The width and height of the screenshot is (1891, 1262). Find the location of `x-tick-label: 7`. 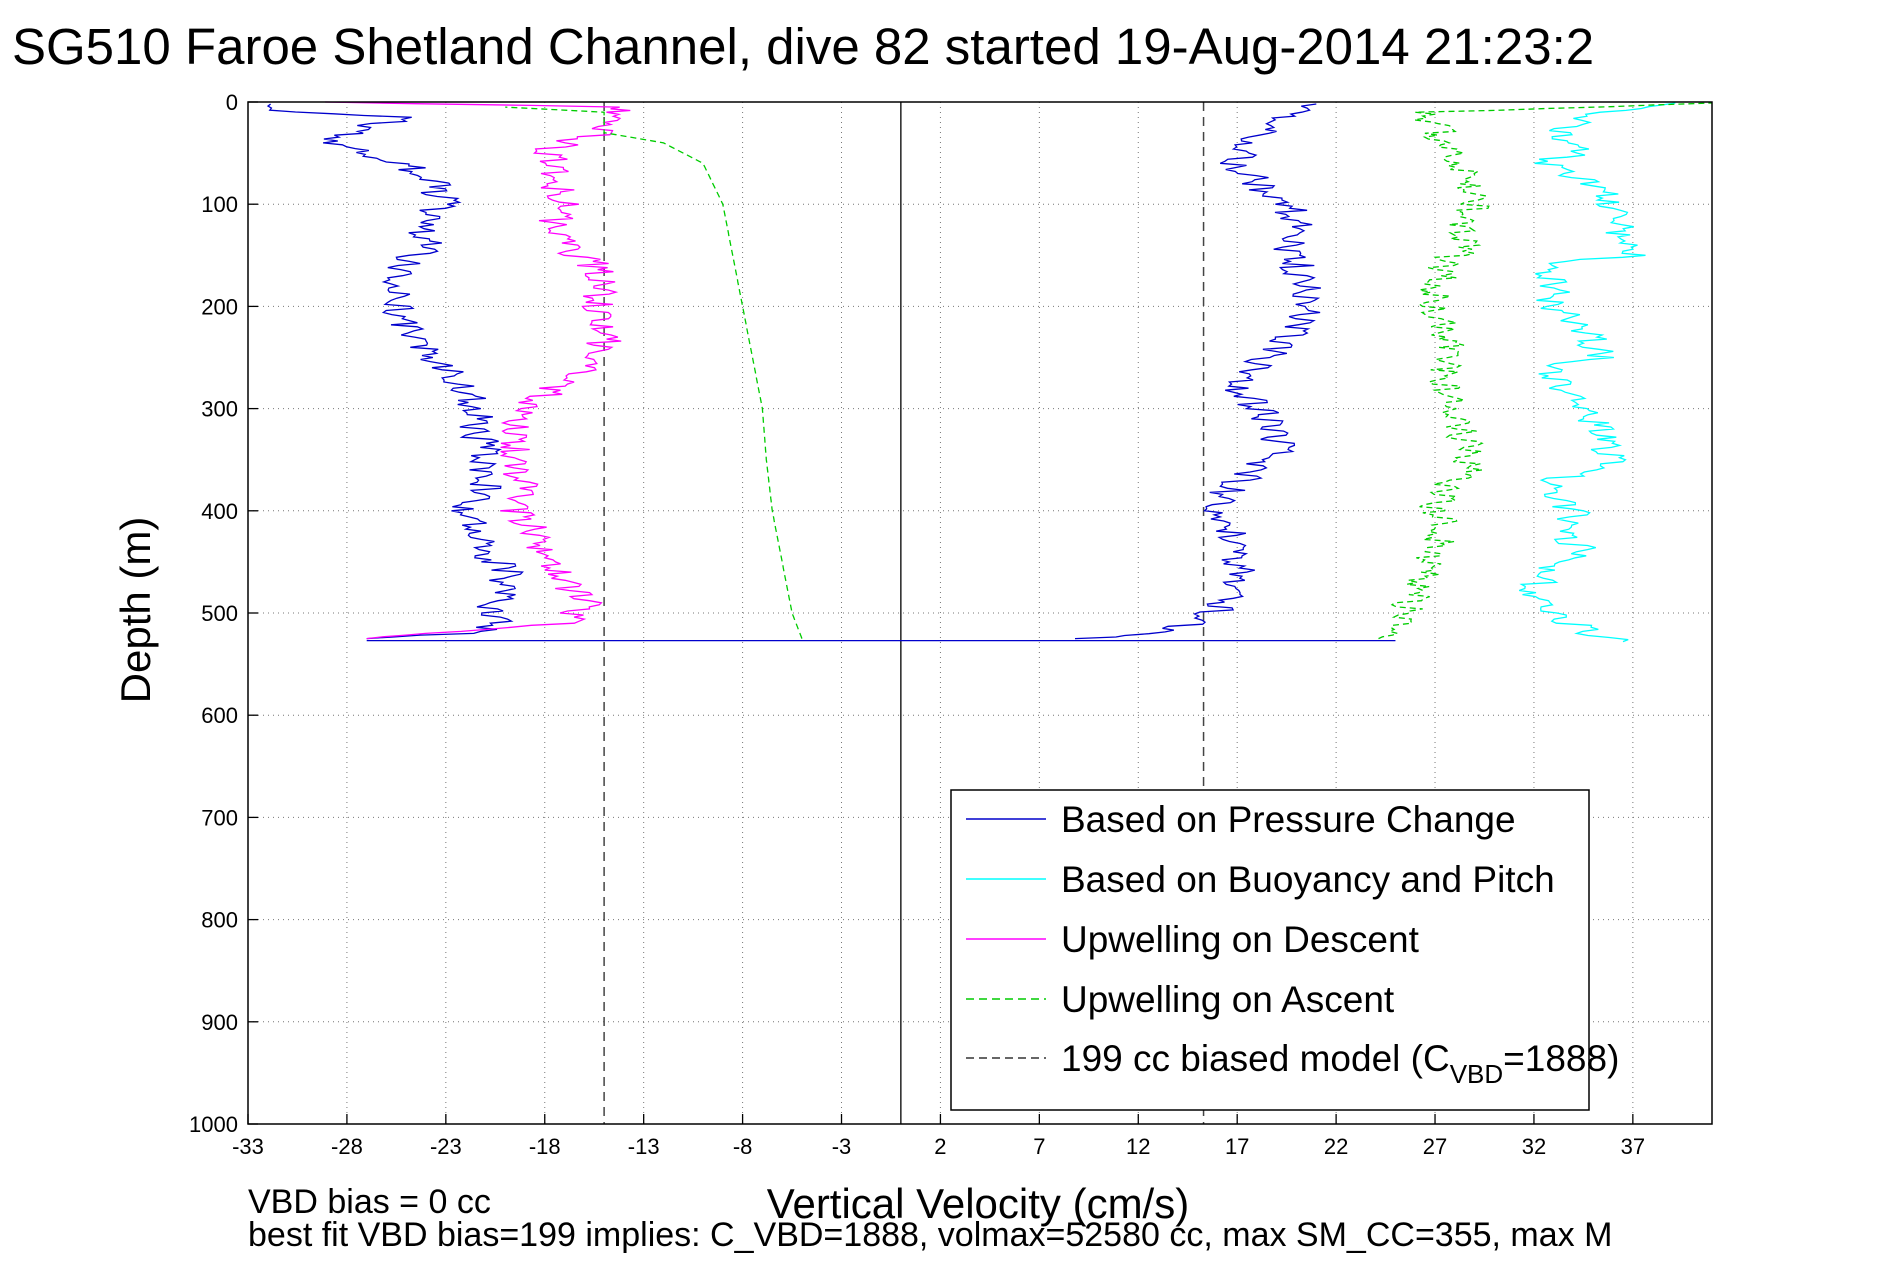

x-tick-label: 7 is located at coordinates (1039, 1146).